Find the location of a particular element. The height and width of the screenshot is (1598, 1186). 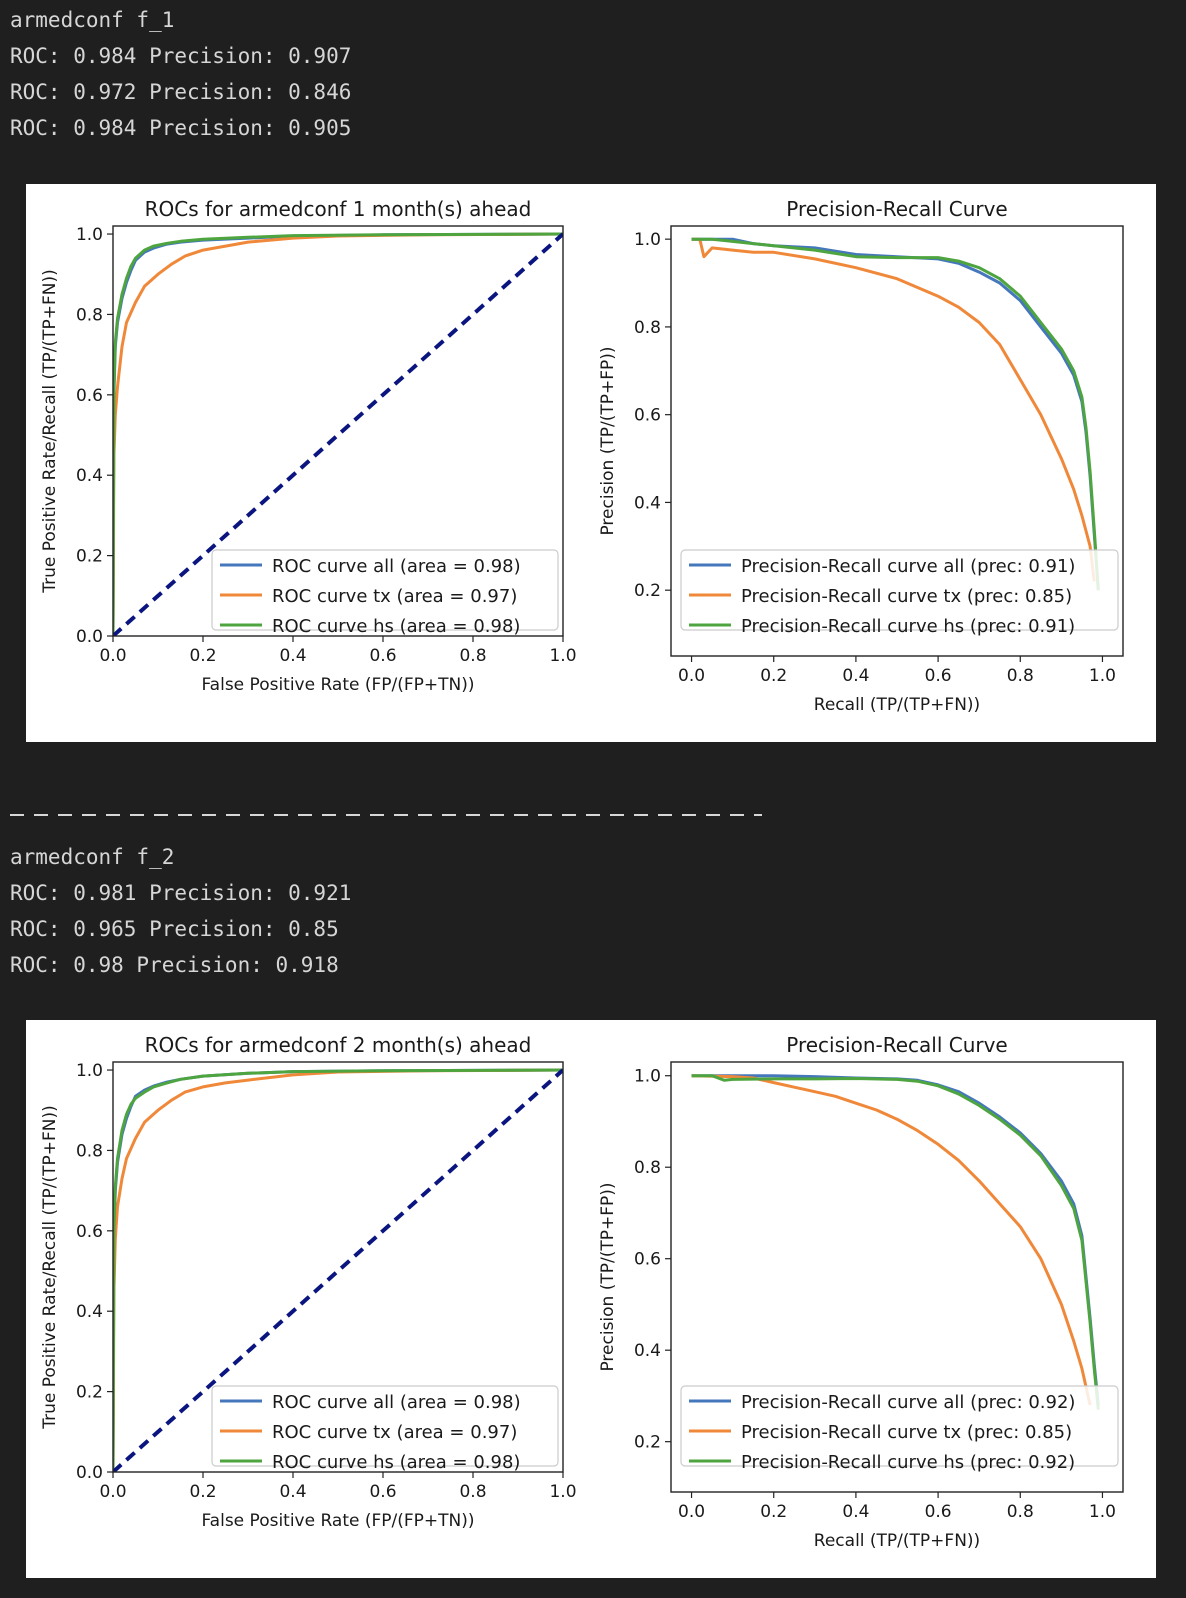

y-axis-label: True Positive Rate/Recall (TP/(TP+FN)) is located at coordinates (50, 431).